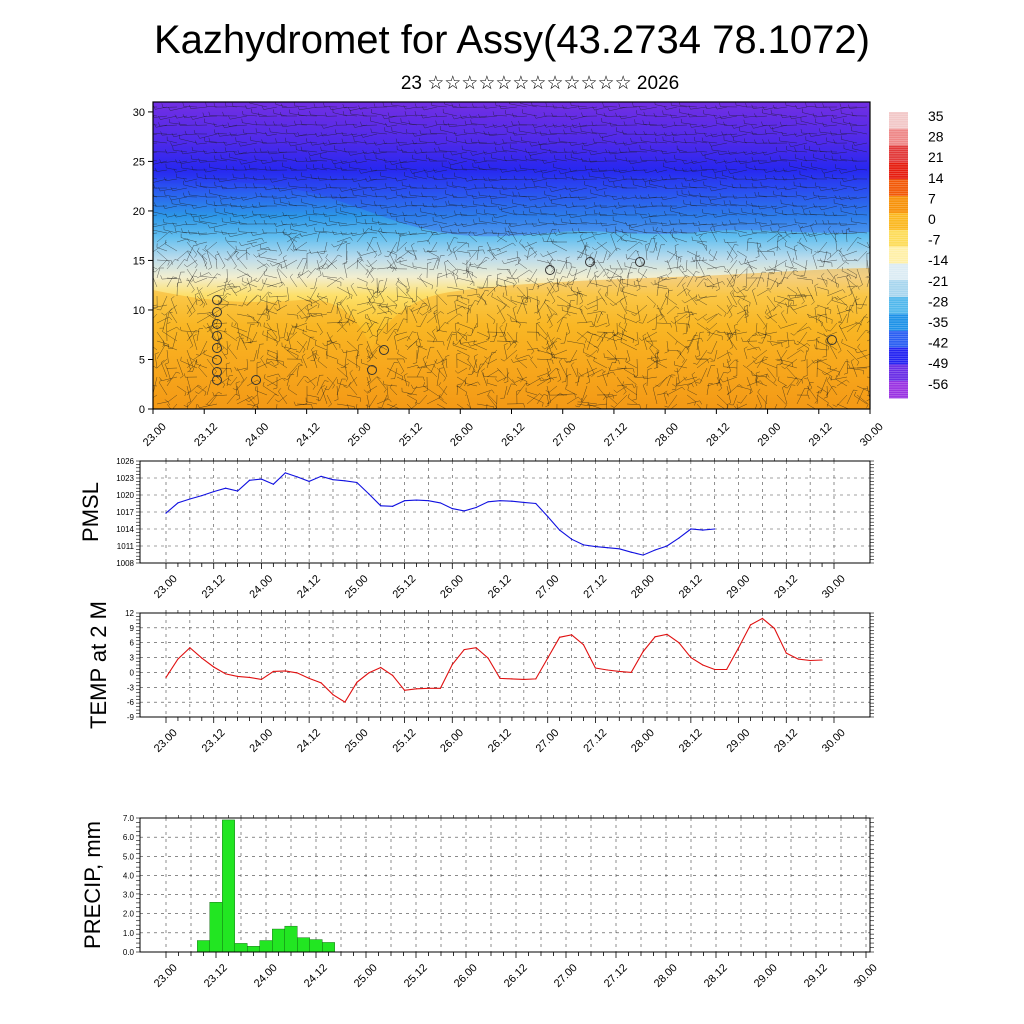  I want to click on x-tick-label: 30.00, so click(866, 976).